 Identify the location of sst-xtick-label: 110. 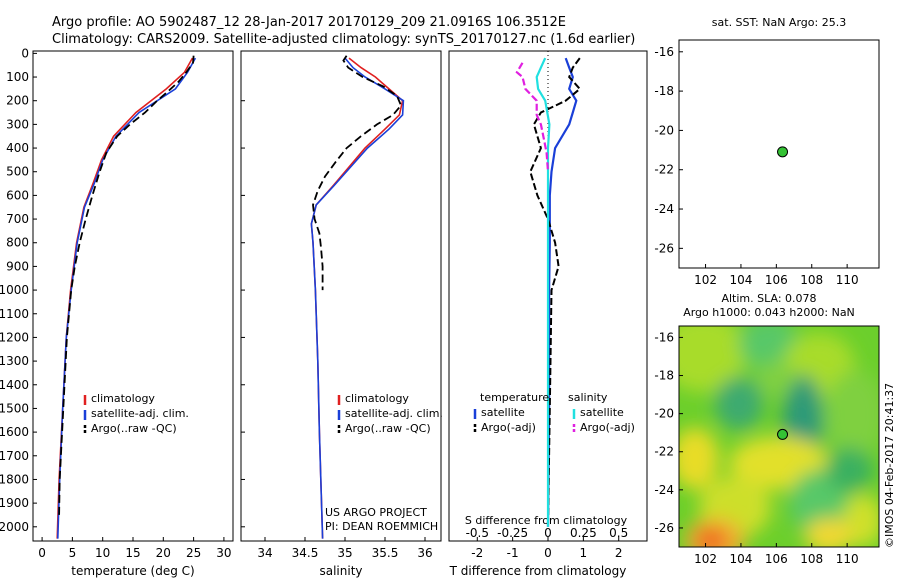
(847, 280).